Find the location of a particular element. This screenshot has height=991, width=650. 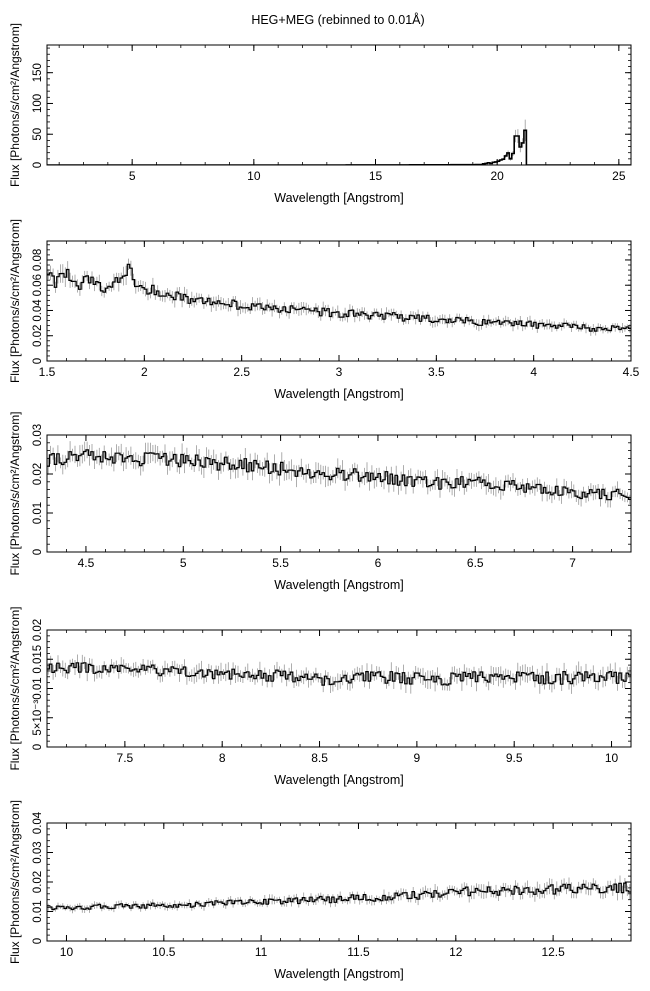

x-tick-label: 1.5 is located at coordinates (47, 372).